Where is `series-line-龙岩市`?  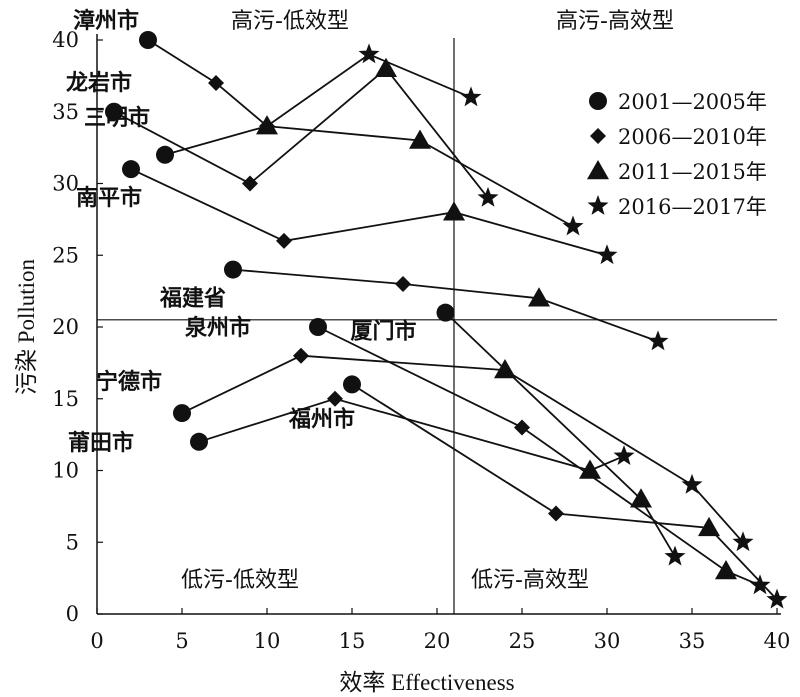 series-line-龙岩市 is located at coordinates (301, 133).